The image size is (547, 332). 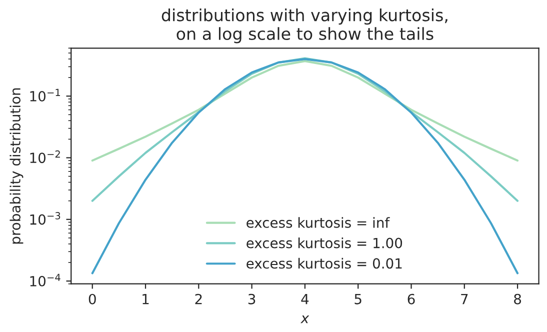 I want to click on legend-label: excess kurtosis = 1.00, so click(x=324, y=243).